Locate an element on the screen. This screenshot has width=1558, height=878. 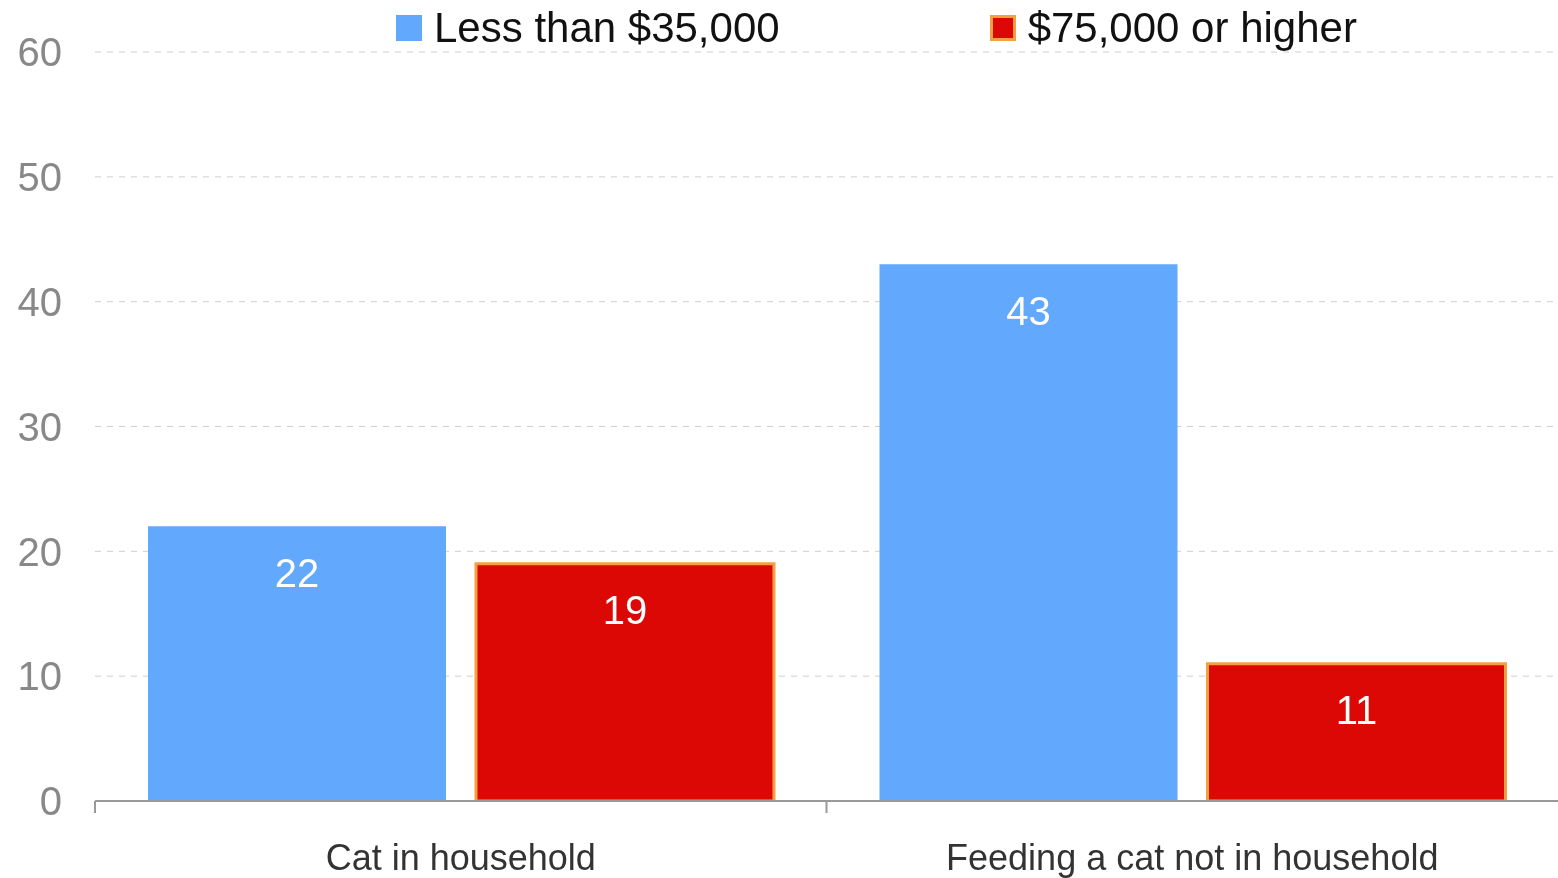
y-tick-label: 0 is located at coordinates (50, 801).